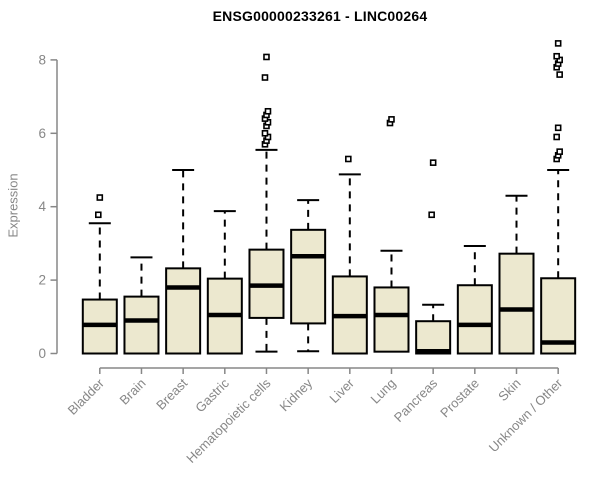  Describe the element at coordinates (224, 282) in the screenshot. I see `boxplot-gastric` at that location.